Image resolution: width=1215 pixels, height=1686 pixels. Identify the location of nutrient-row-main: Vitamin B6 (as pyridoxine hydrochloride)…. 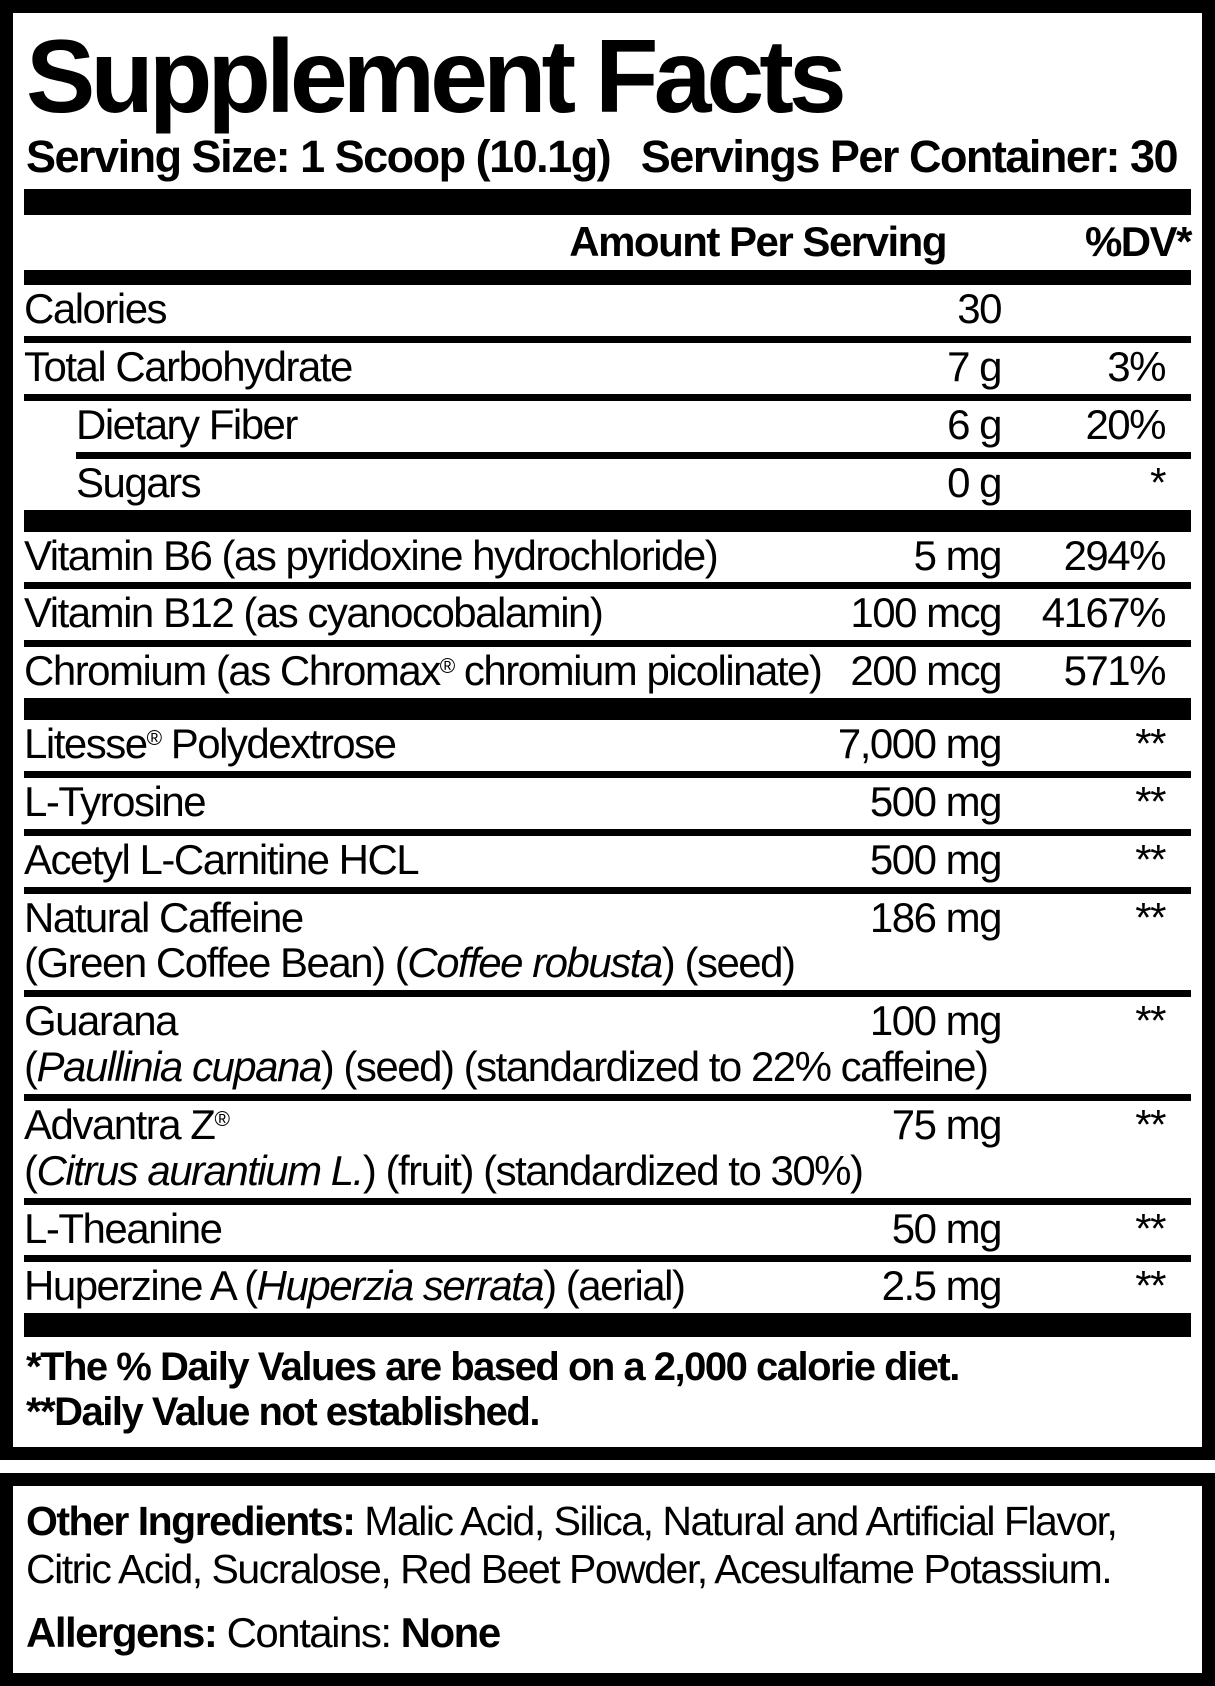
(607, 555).